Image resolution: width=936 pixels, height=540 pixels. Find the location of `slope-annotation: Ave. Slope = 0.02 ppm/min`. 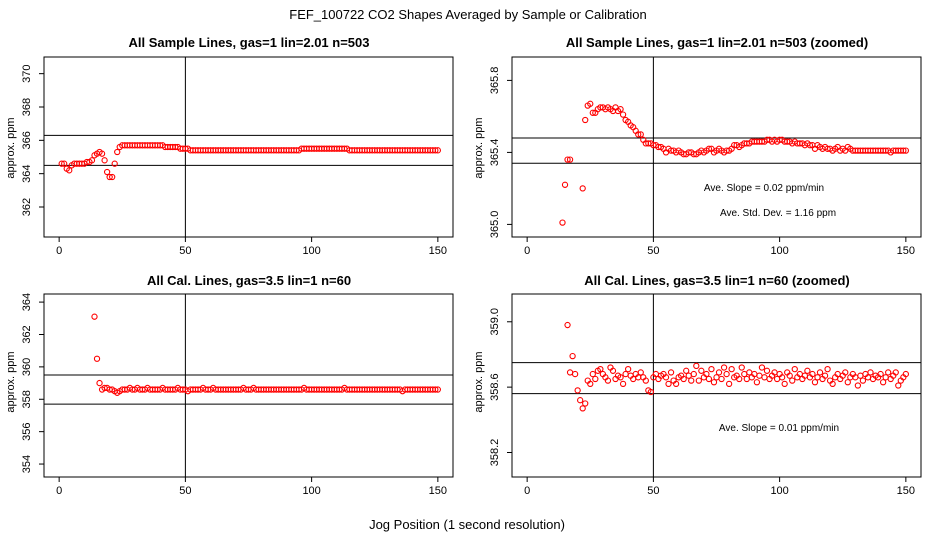

slope-annotation: Ave. Slope = 0.02 ppm/min is located at coordinates (764, 188).